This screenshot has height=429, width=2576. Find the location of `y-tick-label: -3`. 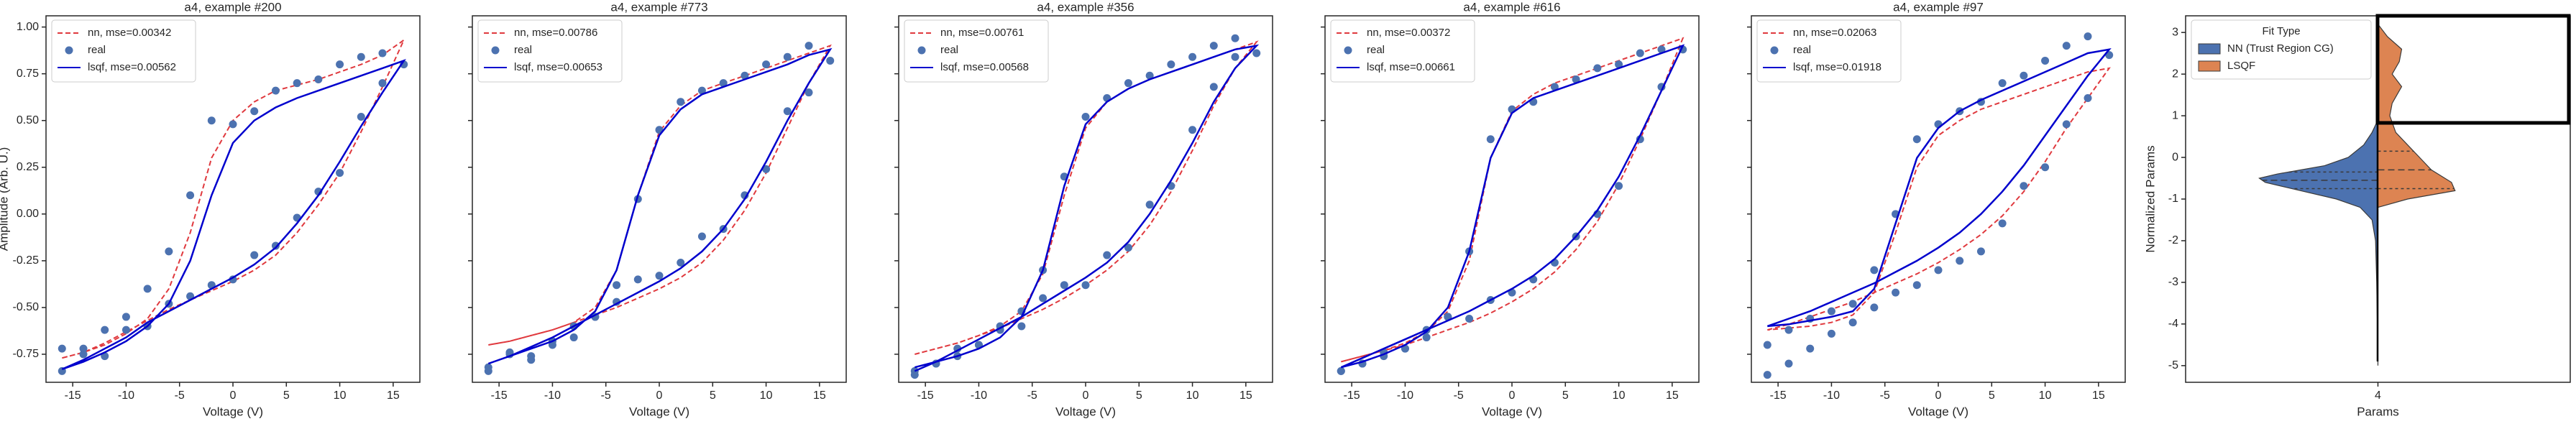

y-tick-label: -3 is located at coordinates (2173, 282).